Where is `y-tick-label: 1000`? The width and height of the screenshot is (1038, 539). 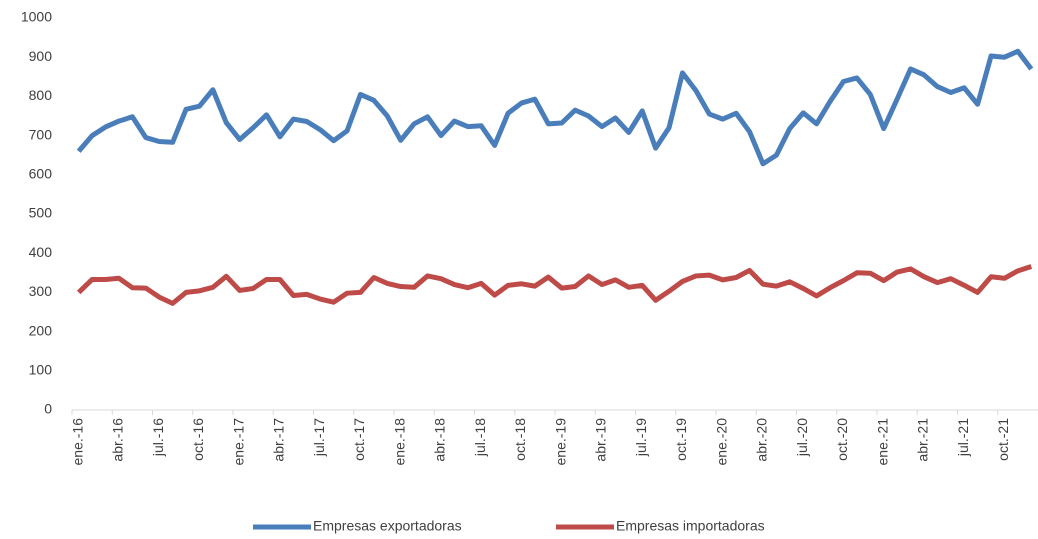
y-tick-label: 1000 is located at coordinates (36, 17).